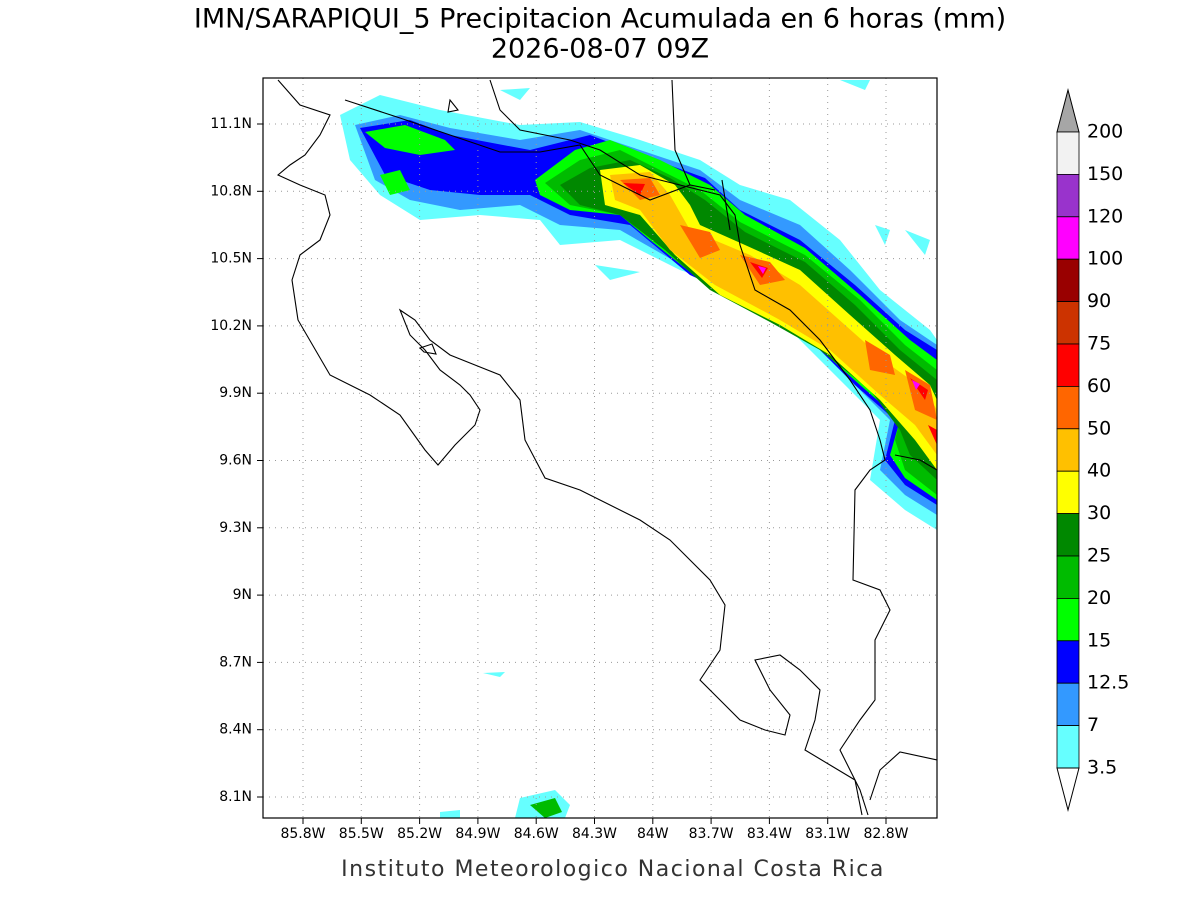 The height and width of the screenshot is (900, 1200). I want to click on lon-label: 84.9W, so click(477, 834).